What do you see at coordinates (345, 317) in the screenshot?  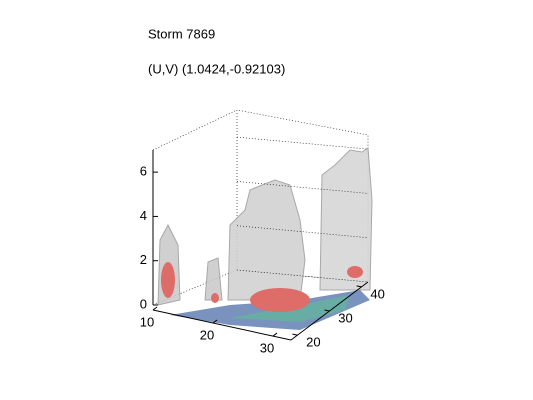 I see `y-tick-label: 30` at bounding box center [345, 317].